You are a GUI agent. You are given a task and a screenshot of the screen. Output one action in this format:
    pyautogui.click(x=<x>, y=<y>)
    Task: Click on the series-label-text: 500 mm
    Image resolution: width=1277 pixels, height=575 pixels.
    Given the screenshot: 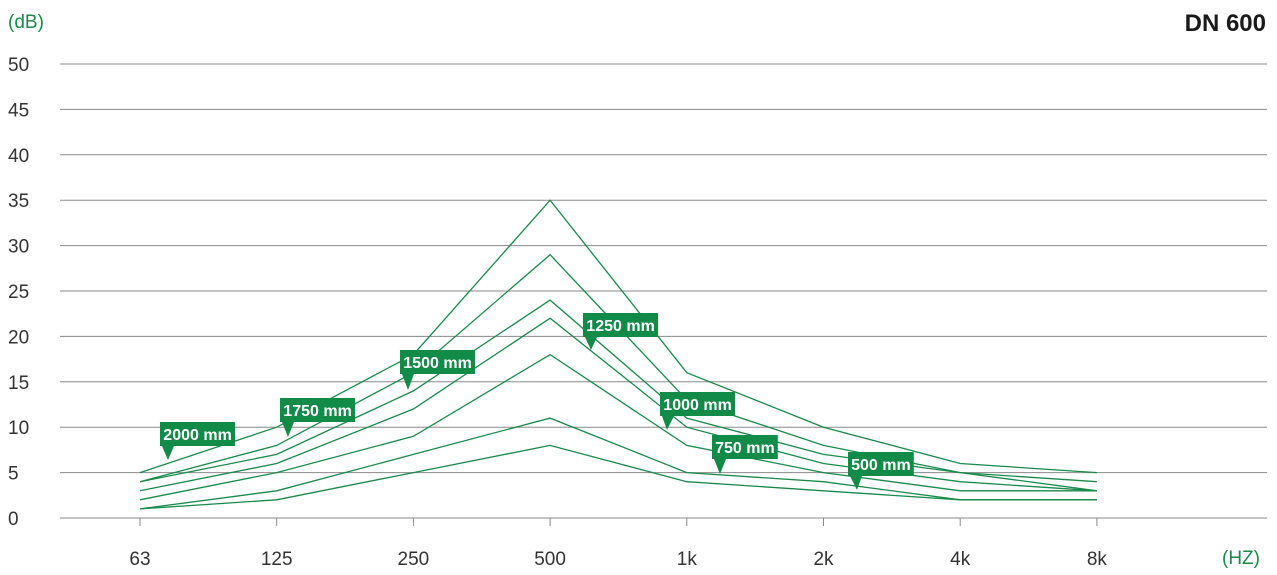 What is the action you would take?
    pyautogui.click(x=881, y=465)
    